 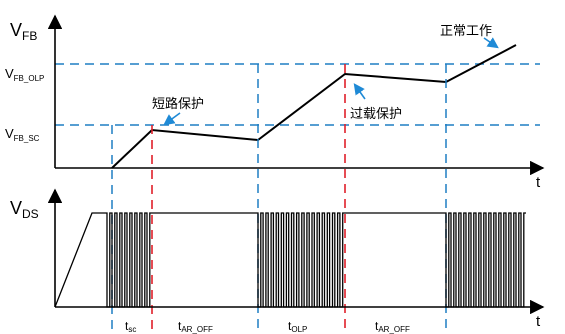 I want to click on interval-label-tsc: tsc, so click(x=130, y=326).